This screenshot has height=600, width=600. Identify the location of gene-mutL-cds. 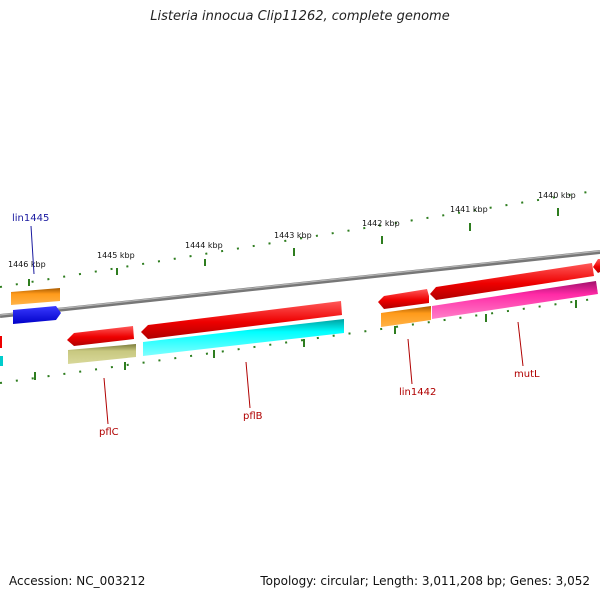
(512, 281).